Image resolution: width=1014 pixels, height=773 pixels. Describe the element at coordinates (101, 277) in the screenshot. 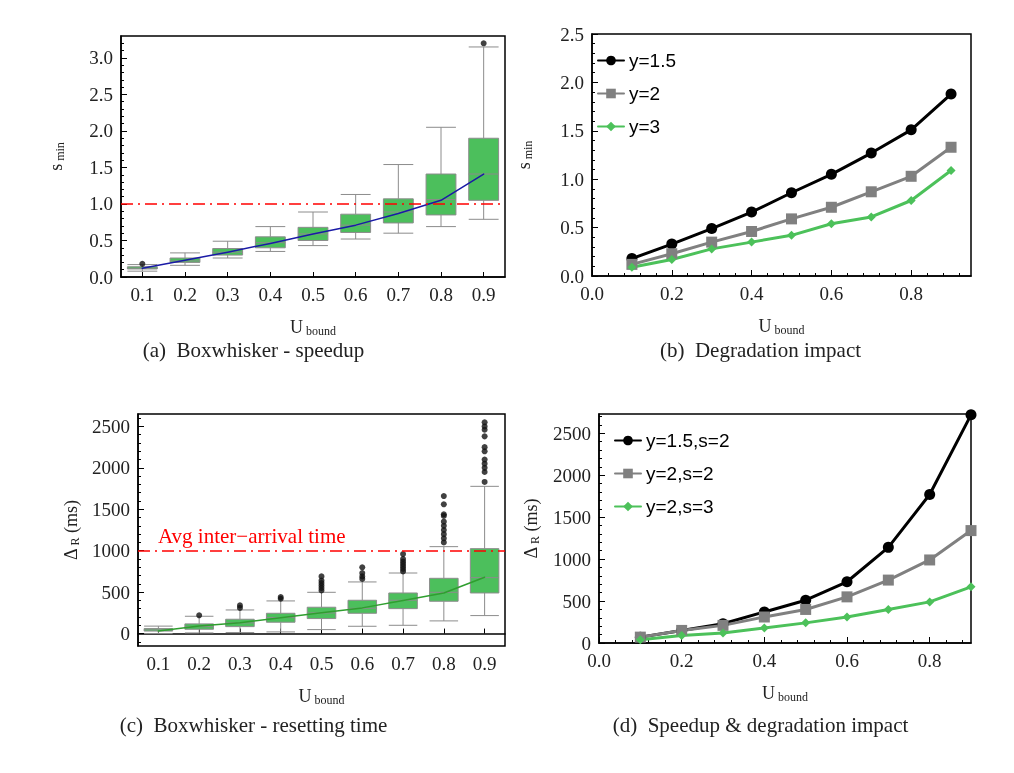

I see `y-tick-label: 0.0` at that location.